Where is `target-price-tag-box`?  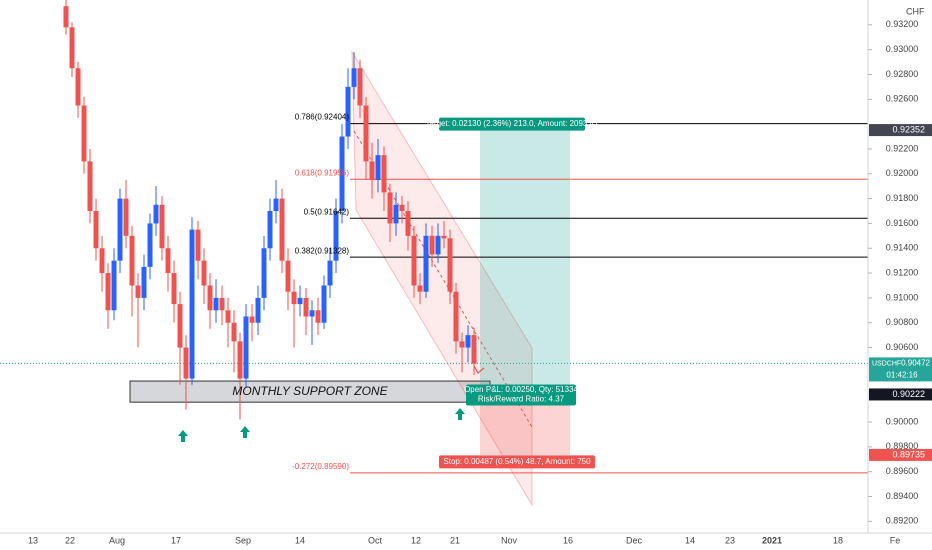 target-price-tag-box is located at coordinates (900, 130).